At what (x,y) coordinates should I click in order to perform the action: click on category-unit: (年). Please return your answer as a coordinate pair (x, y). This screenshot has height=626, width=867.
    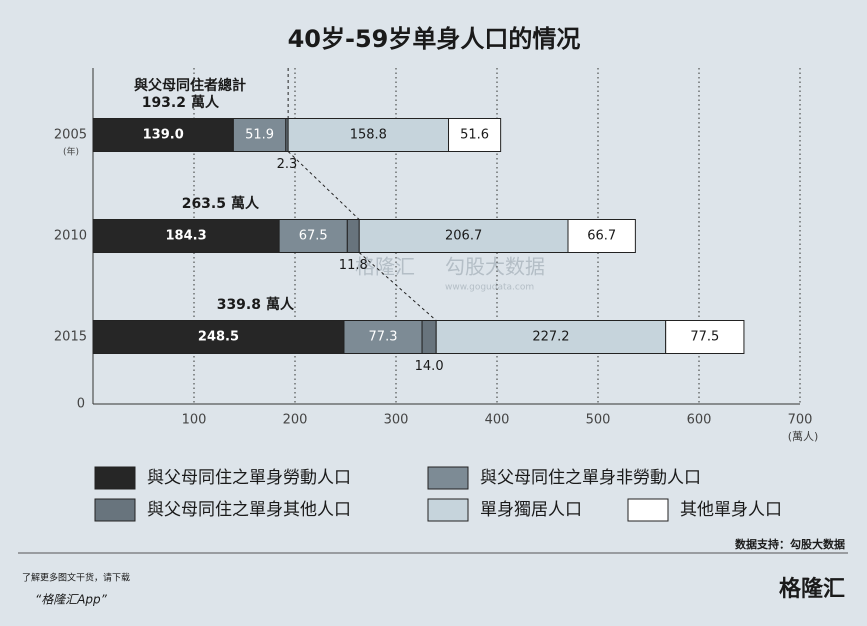
    Looking at the image, I should click on (71, 152).